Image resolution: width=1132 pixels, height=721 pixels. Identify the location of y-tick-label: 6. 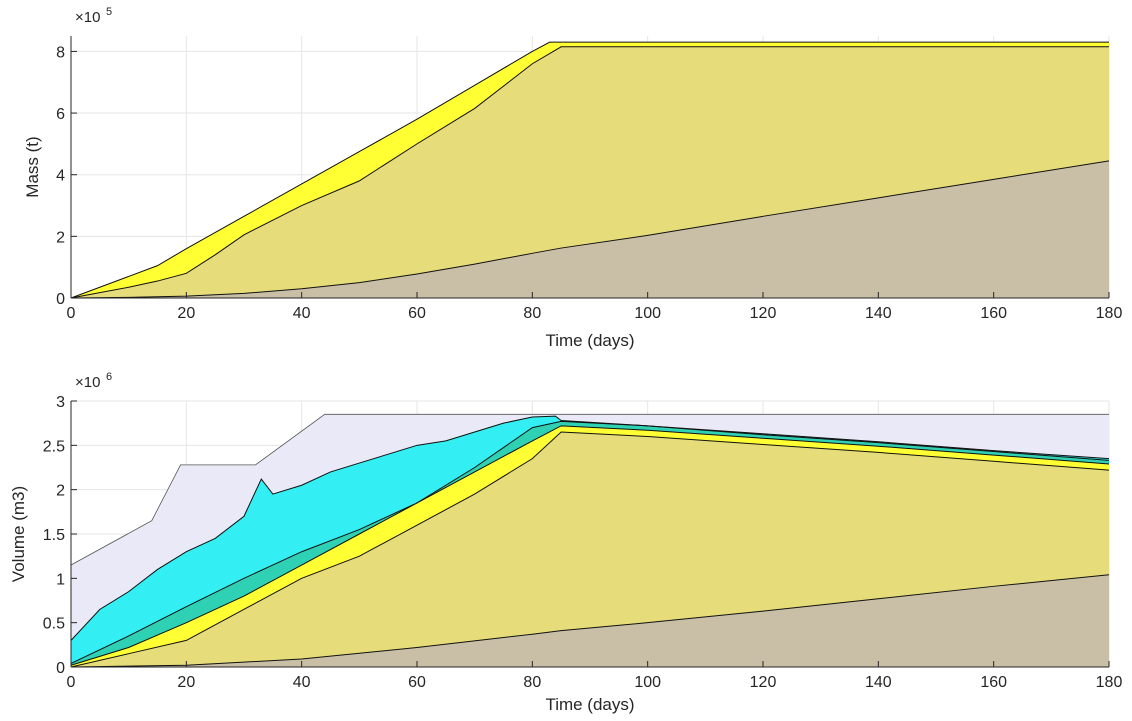
(60, 114).